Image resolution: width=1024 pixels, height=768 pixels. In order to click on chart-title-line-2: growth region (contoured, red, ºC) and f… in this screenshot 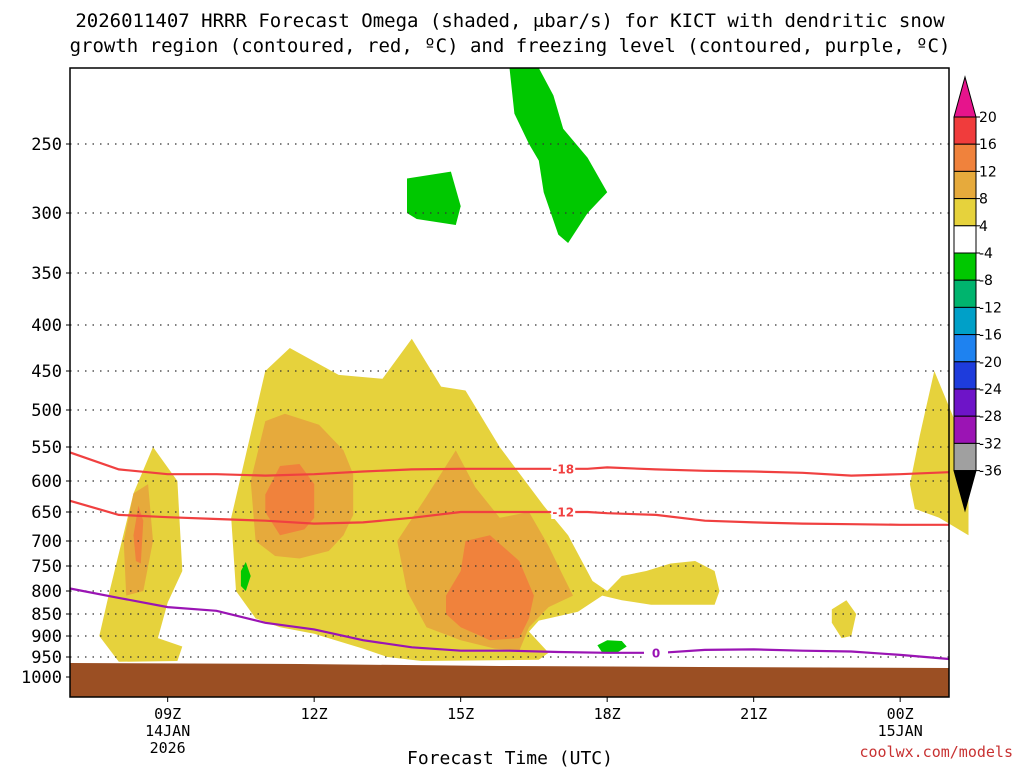, I will do `click(510, 46)`.